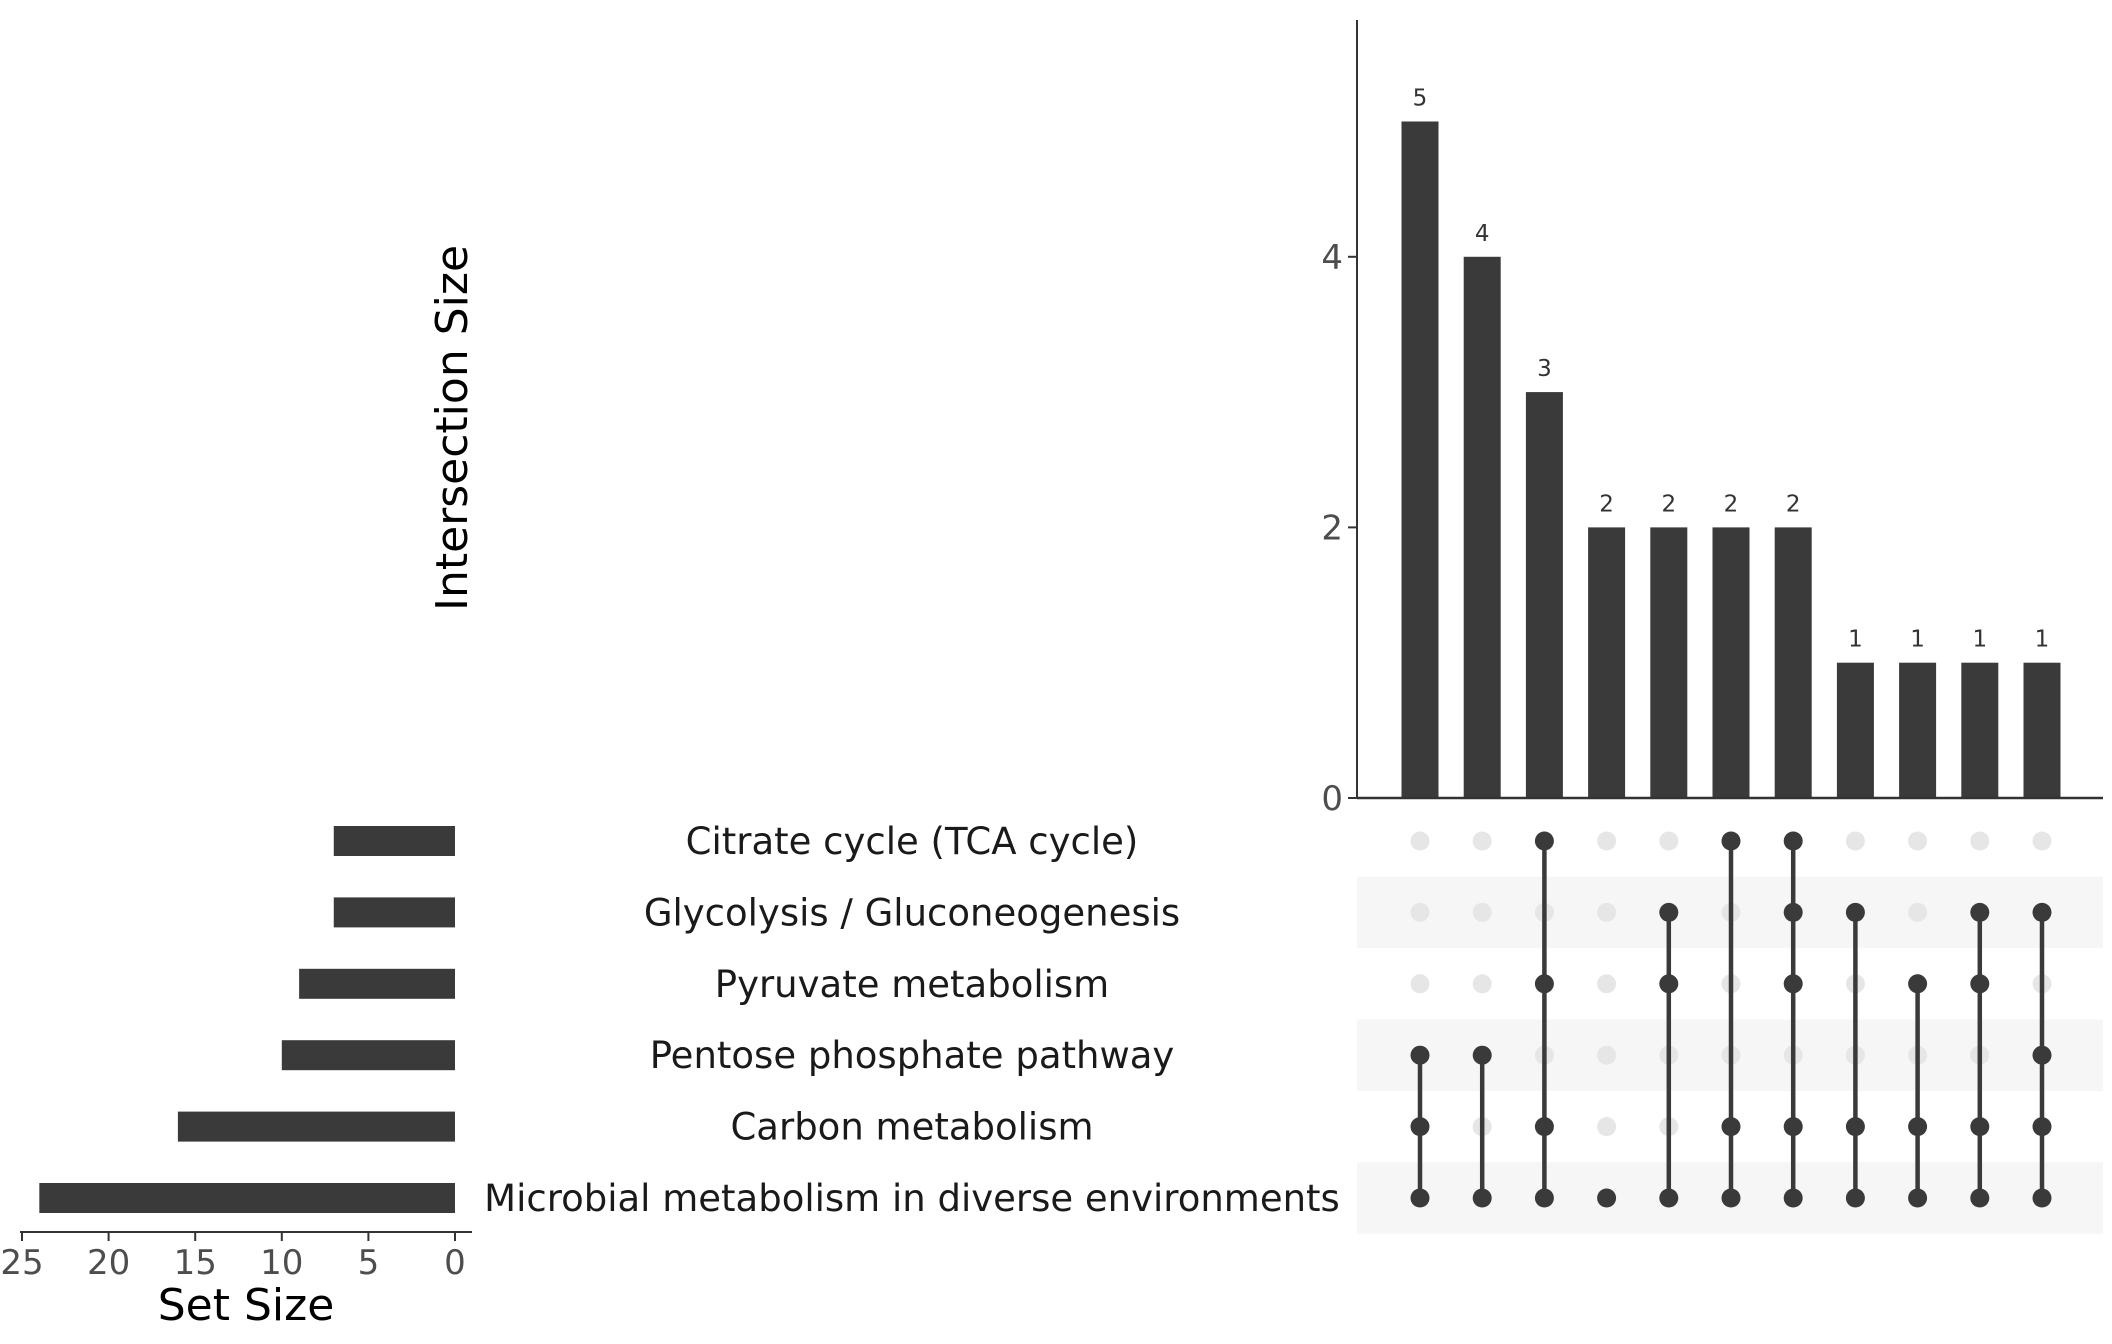  What do you see at coordinates (452, 428) in the screenshot?
I see `intersection-size-axis-title: Intersection Size` at bounding box center [452, 428].